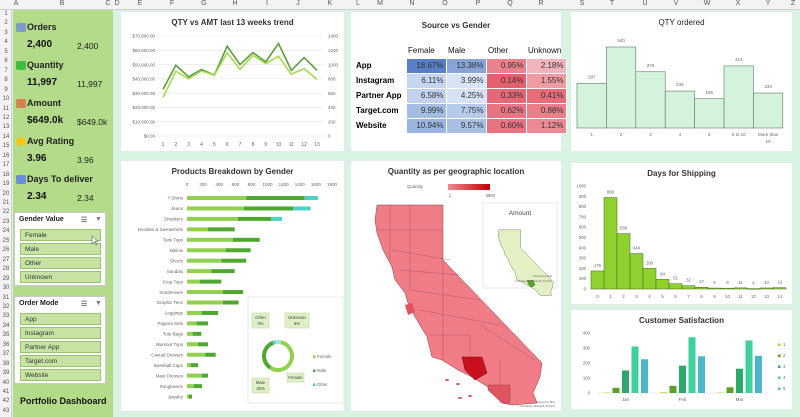 The image size is (800, 417). I want to click on column-header-A: A, so click(16, 3).